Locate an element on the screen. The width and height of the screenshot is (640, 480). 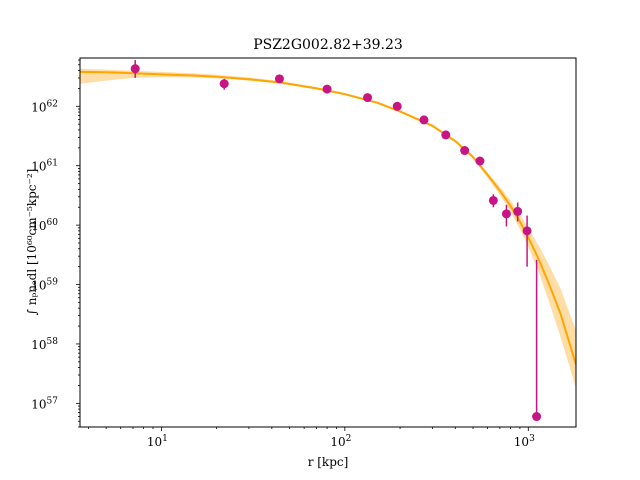
y-tick-label: 1058 is located at coordinates (44, 344).